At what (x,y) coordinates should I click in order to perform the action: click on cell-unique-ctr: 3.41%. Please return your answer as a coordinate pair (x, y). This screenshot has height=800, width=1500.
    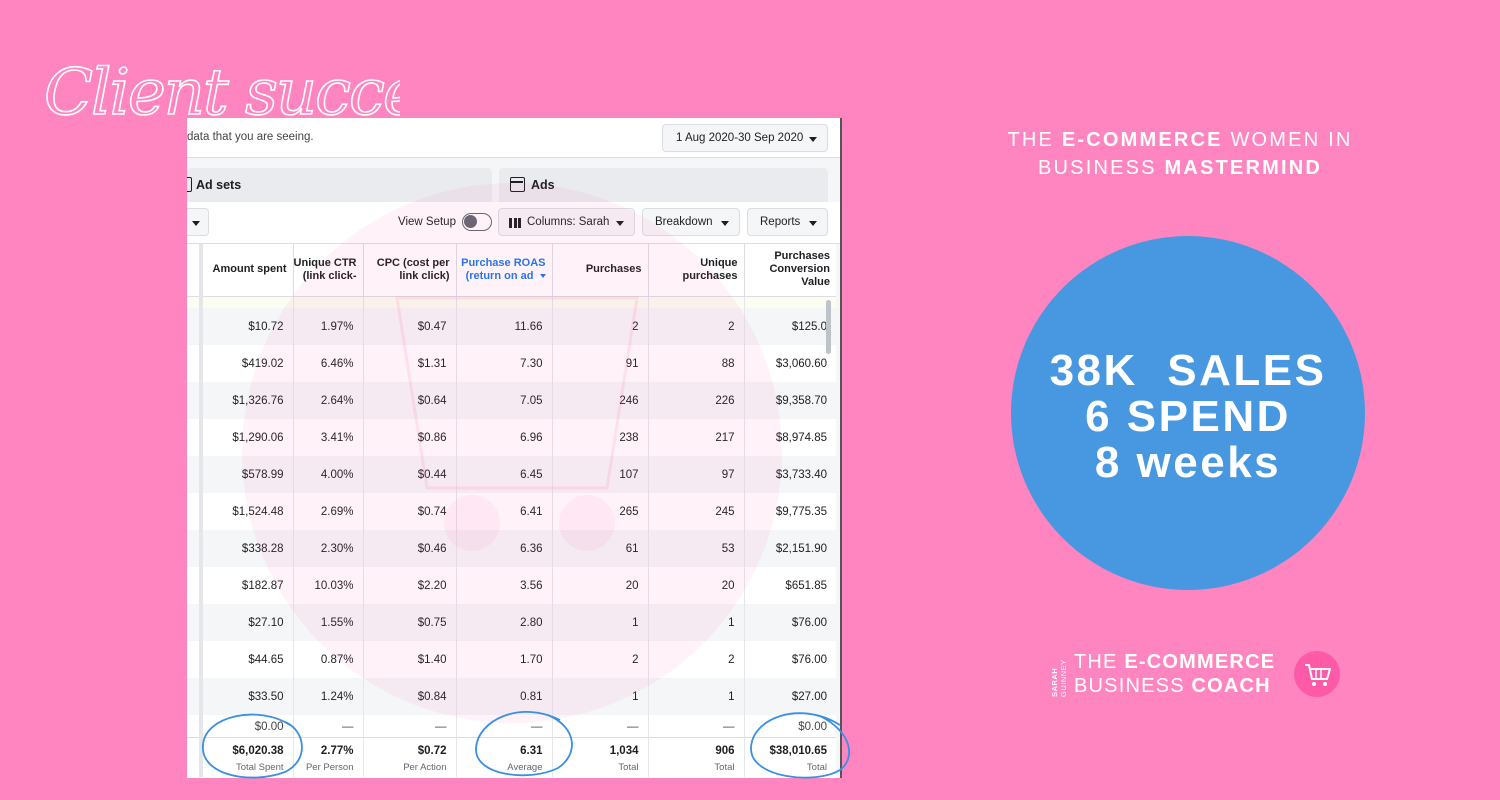
    Looking at the image, I should click on (327, 437).